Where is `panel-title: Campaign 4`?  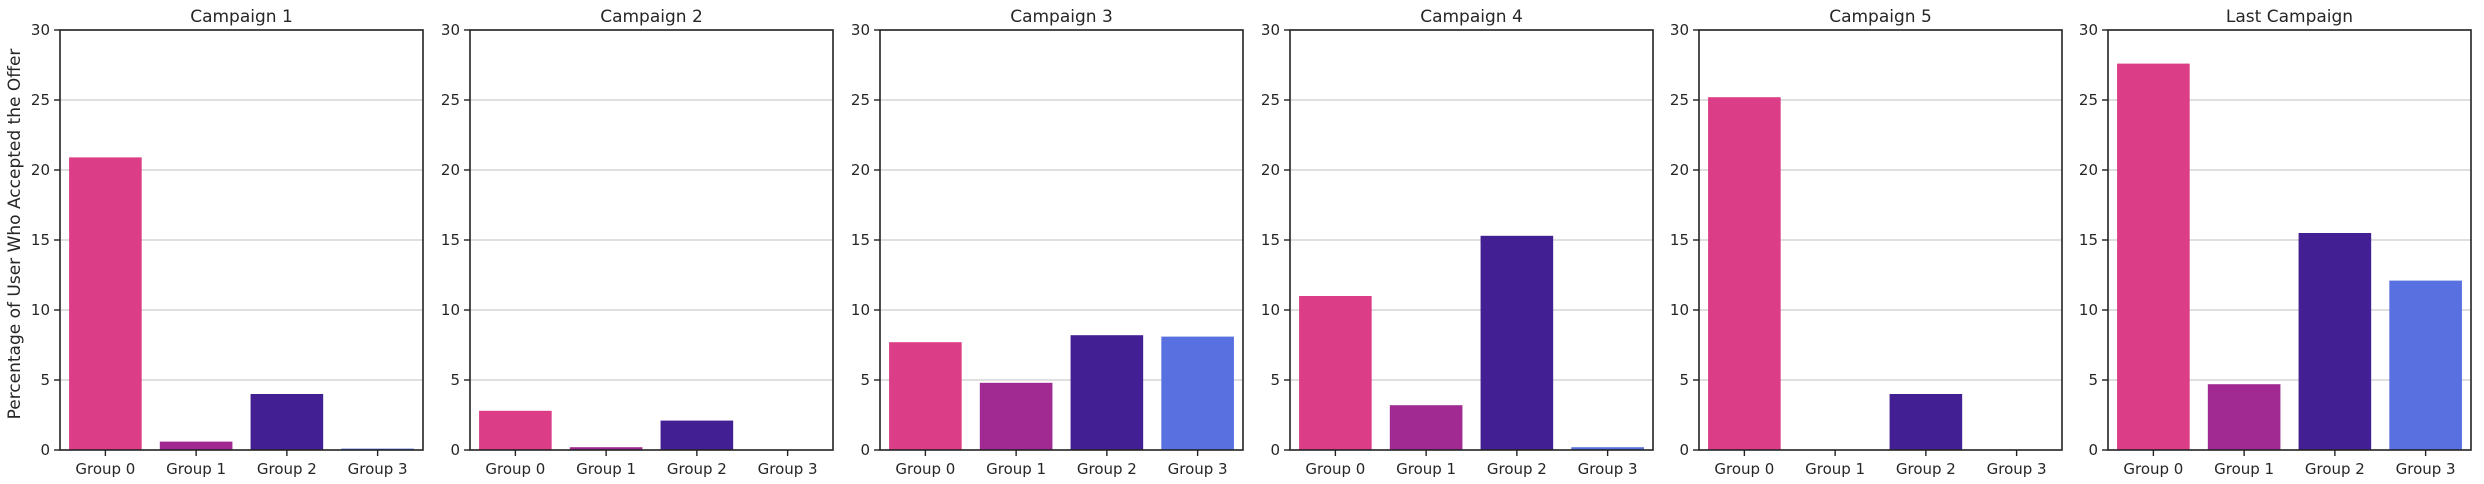
panel-title: Campaign 4 is located at coordinates (1471, 17).